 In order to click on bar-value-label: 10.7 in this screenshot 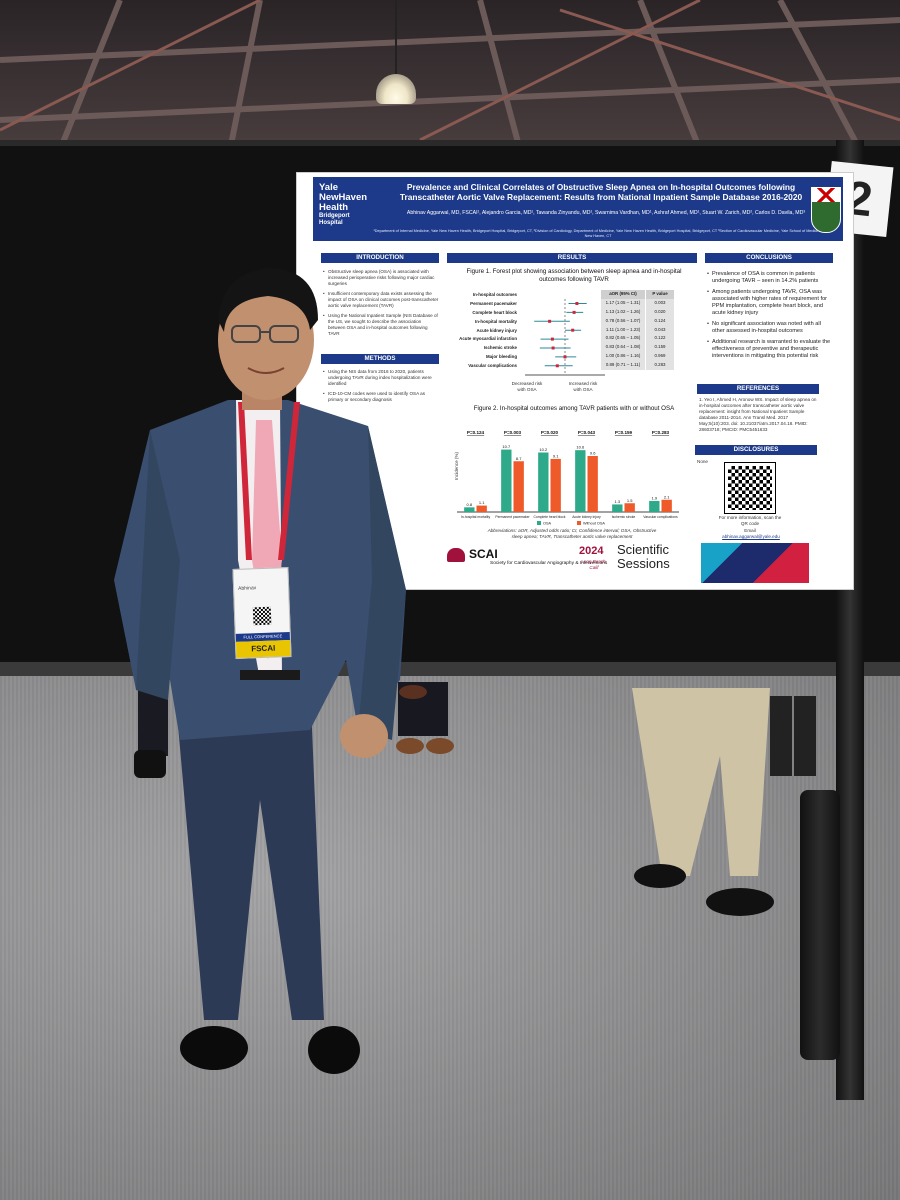, I will do `click(506, 446)`.